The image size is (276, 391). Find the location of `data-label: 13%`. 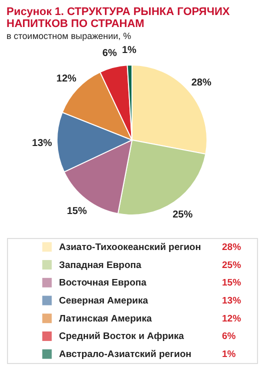

data-label: 13% is located at coordinates (42, 143).